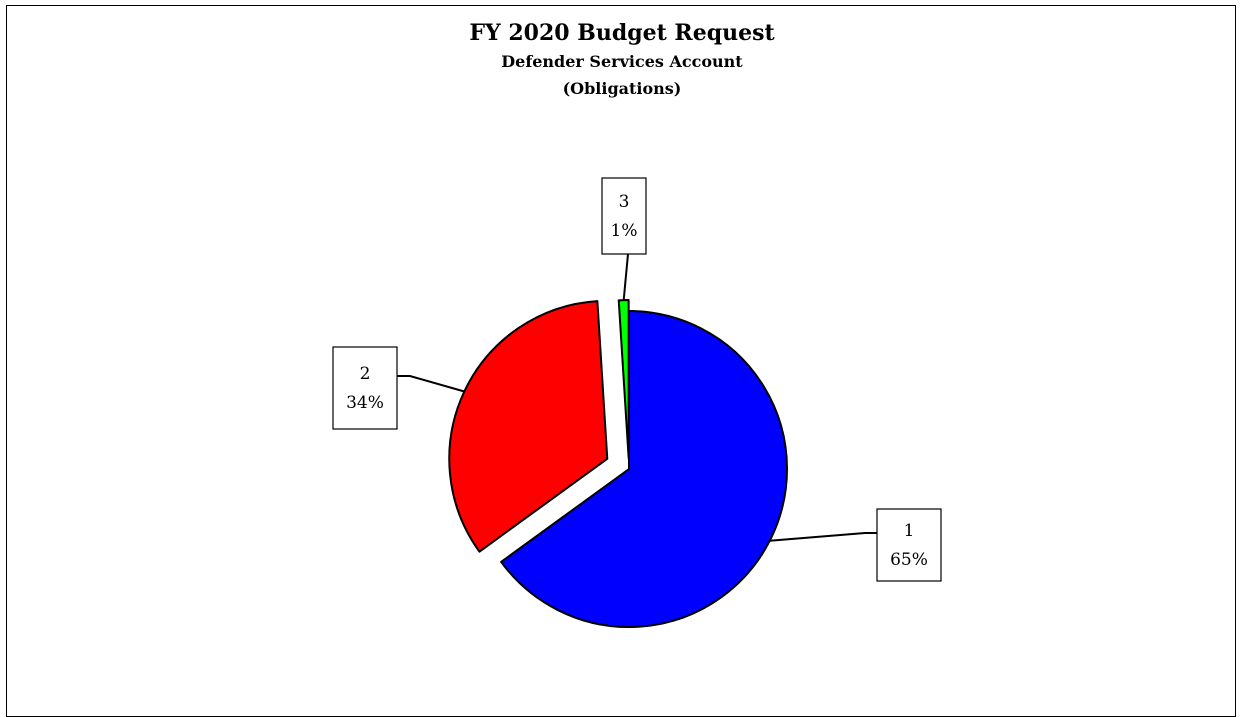  I want to click on data-label-1: 165%, so click(909, 545).